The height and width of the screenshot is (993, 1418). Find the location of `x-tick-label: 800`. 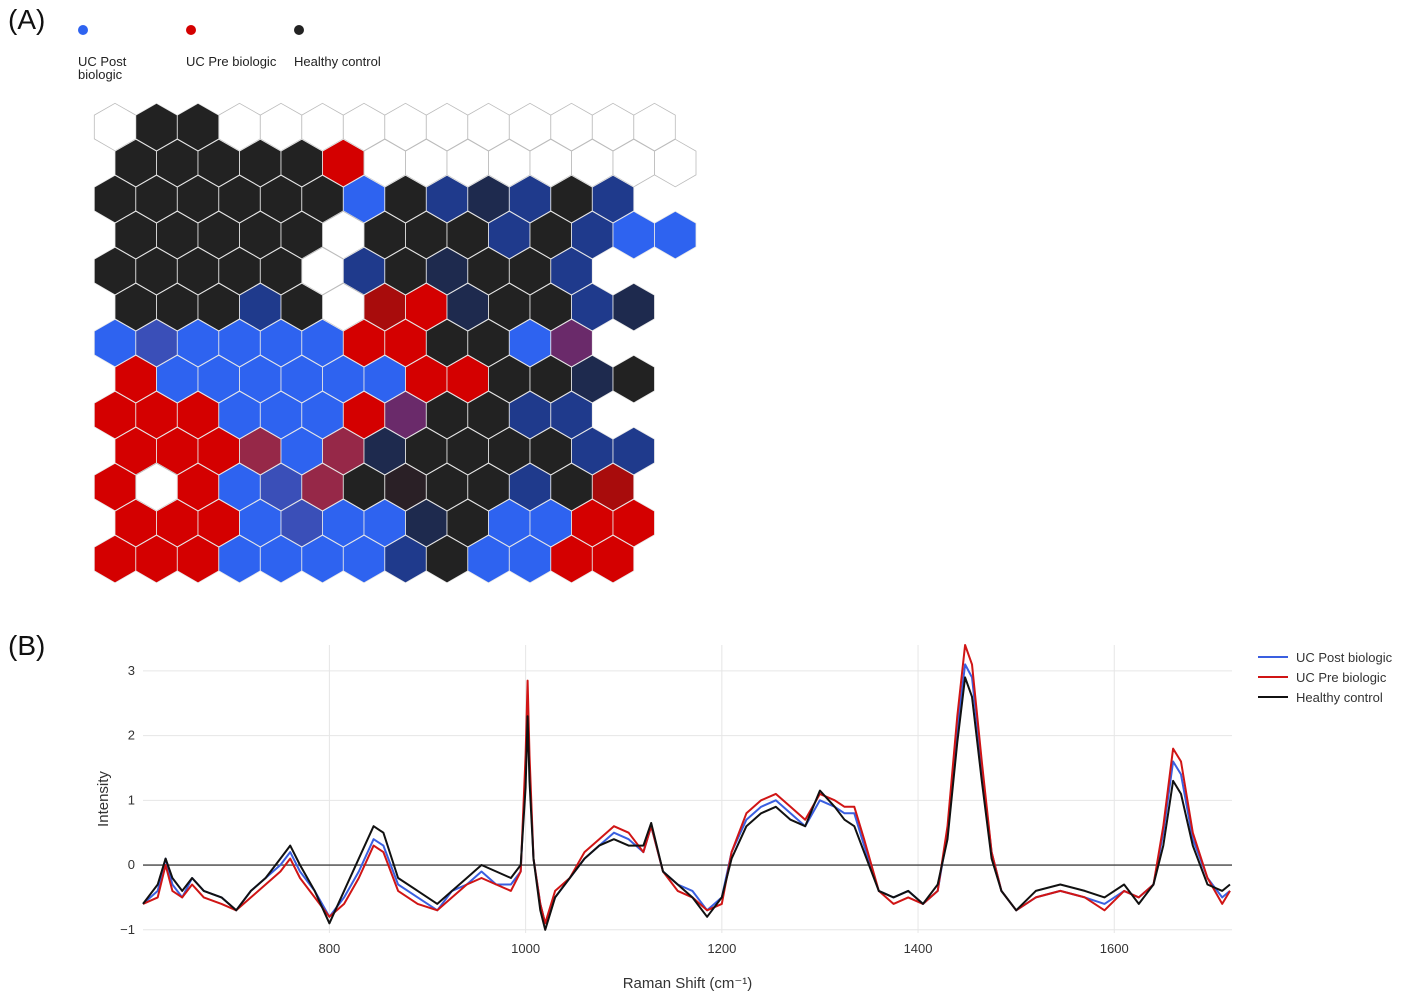

x-tick-label: 800 is located at coordinates (330, 948).